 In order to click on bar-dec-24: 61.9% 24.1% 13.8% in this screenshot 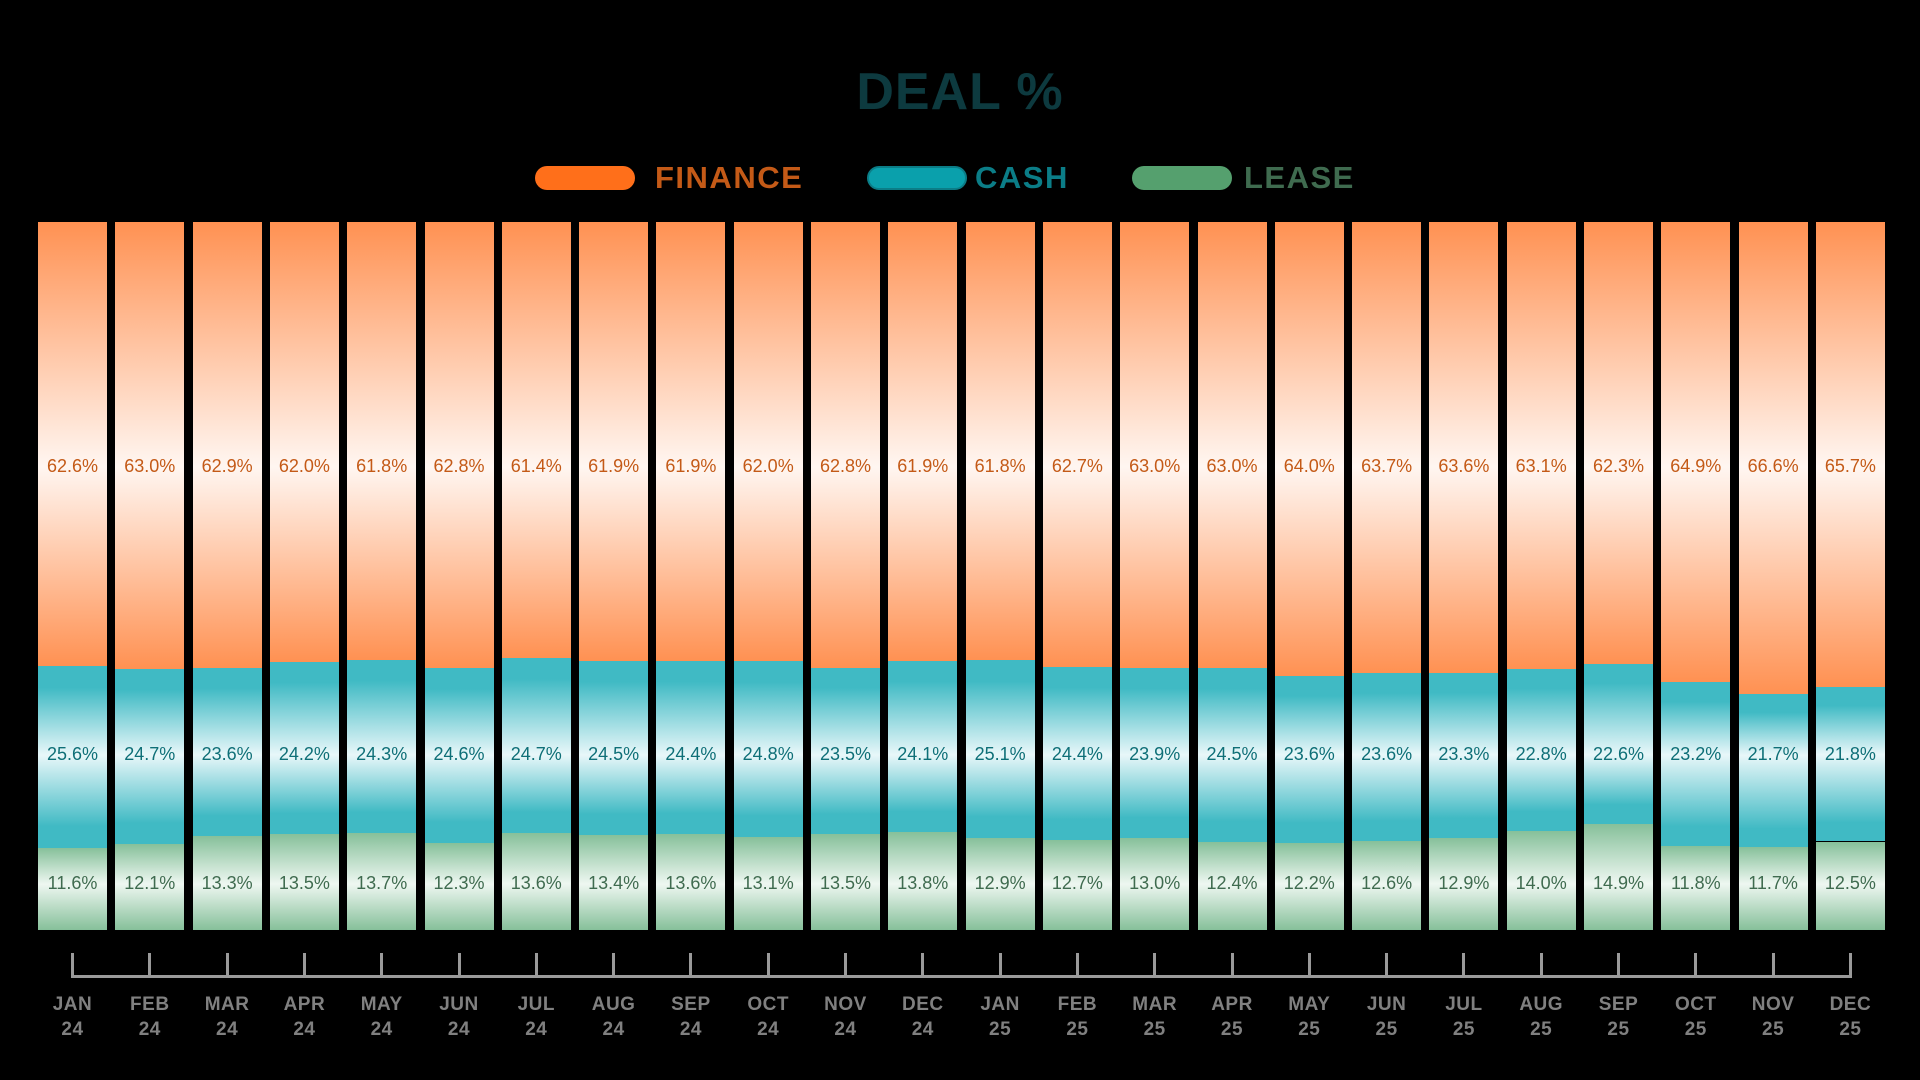, I will do `click(923, 576)`.